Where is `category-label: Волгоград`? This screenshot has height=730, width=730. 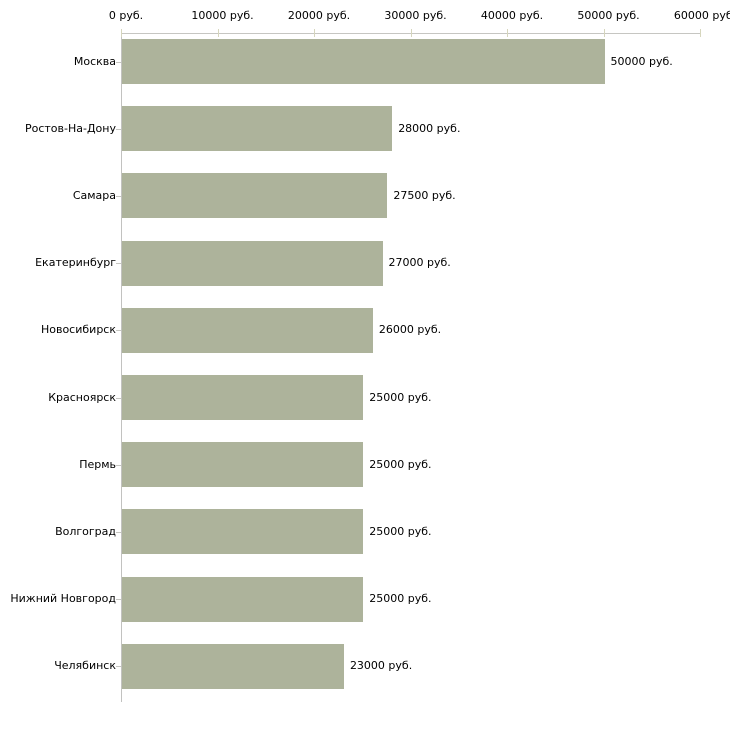
category-label: Волгоград is located at coordinates (85, 531).